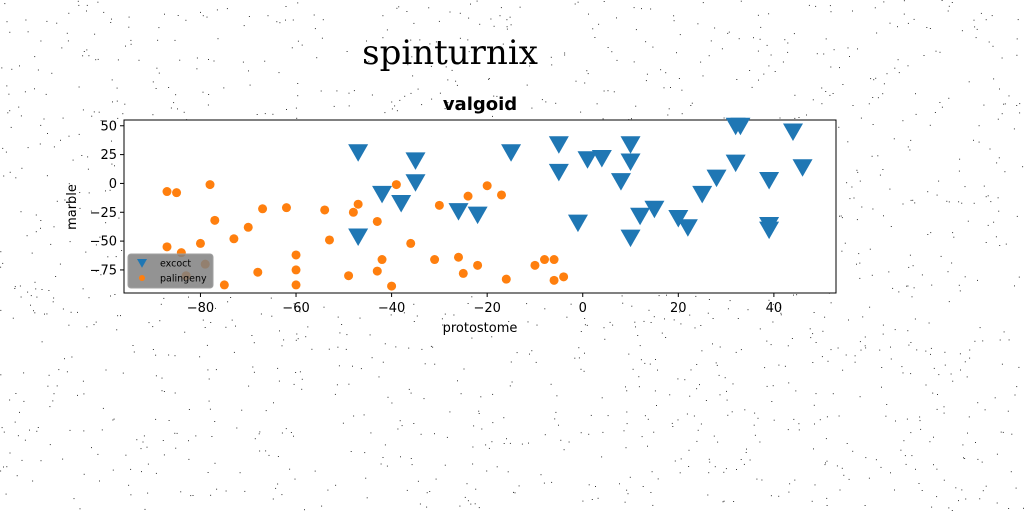 This screenshot has height=512, width=1024. I want to click on axes-title: valgoid, so click(480, 104).